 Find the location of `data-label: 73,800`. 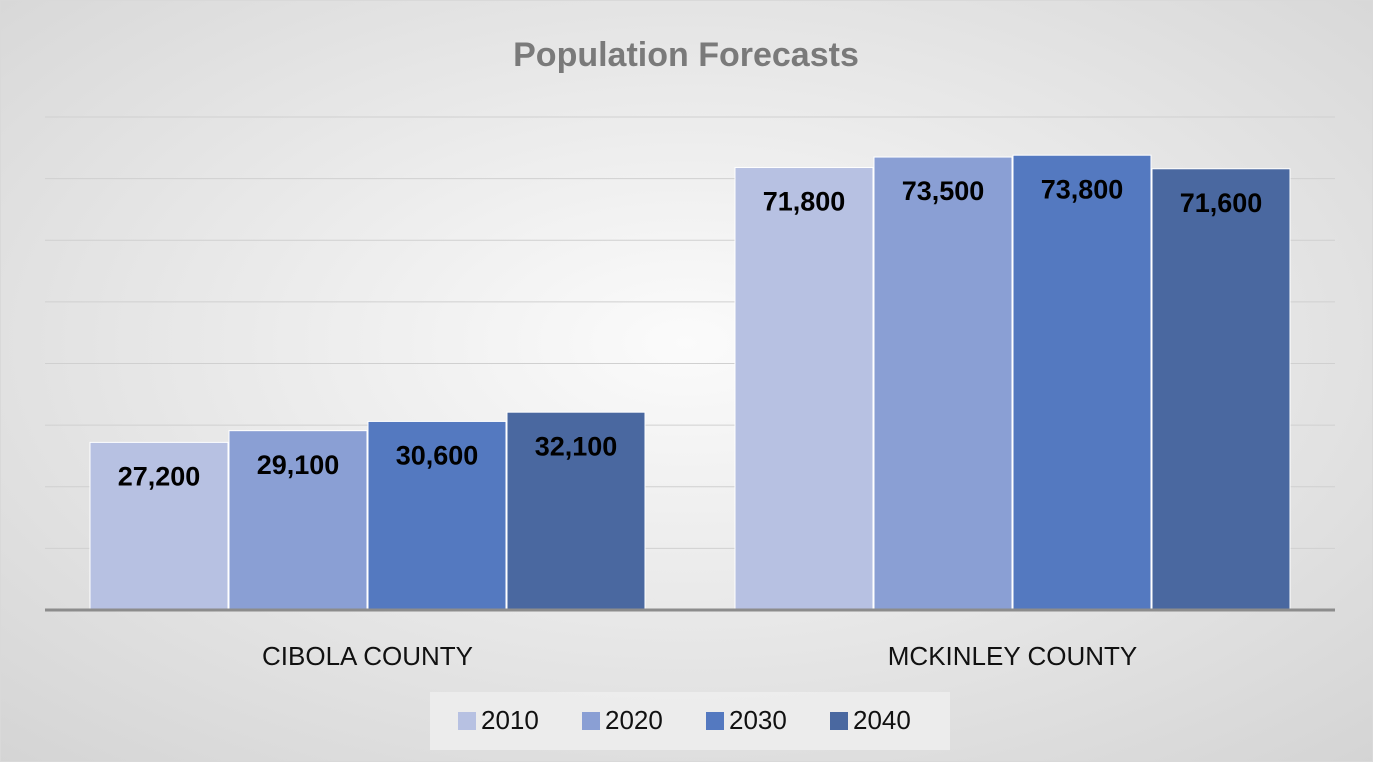

data-label: 73,800 is located at coordinates (1082, 189).